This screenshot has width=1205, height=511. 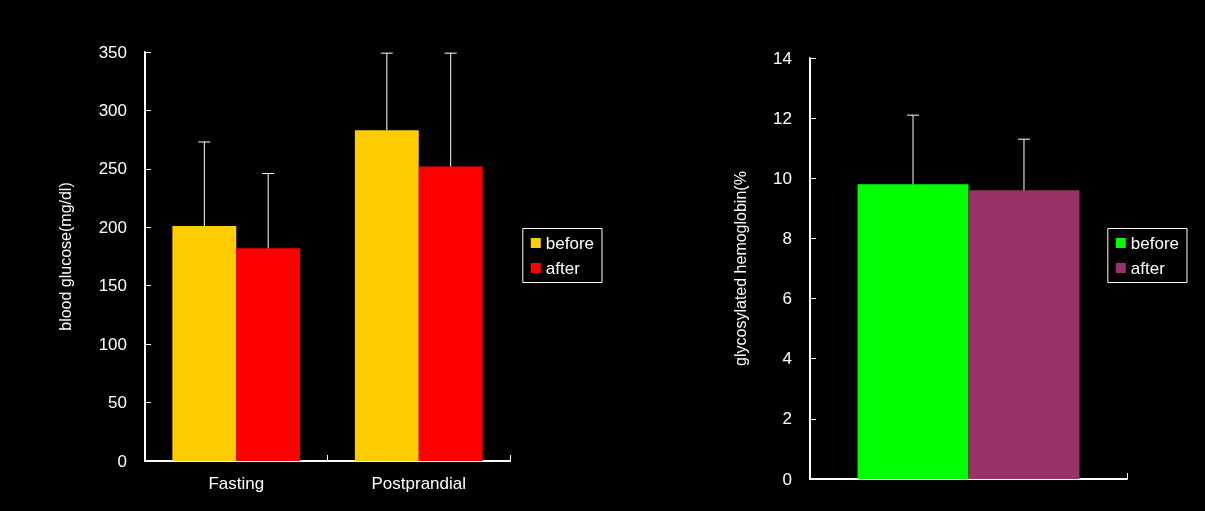 I want to click on y-tick-label: 300, so click(x=112, y=110).